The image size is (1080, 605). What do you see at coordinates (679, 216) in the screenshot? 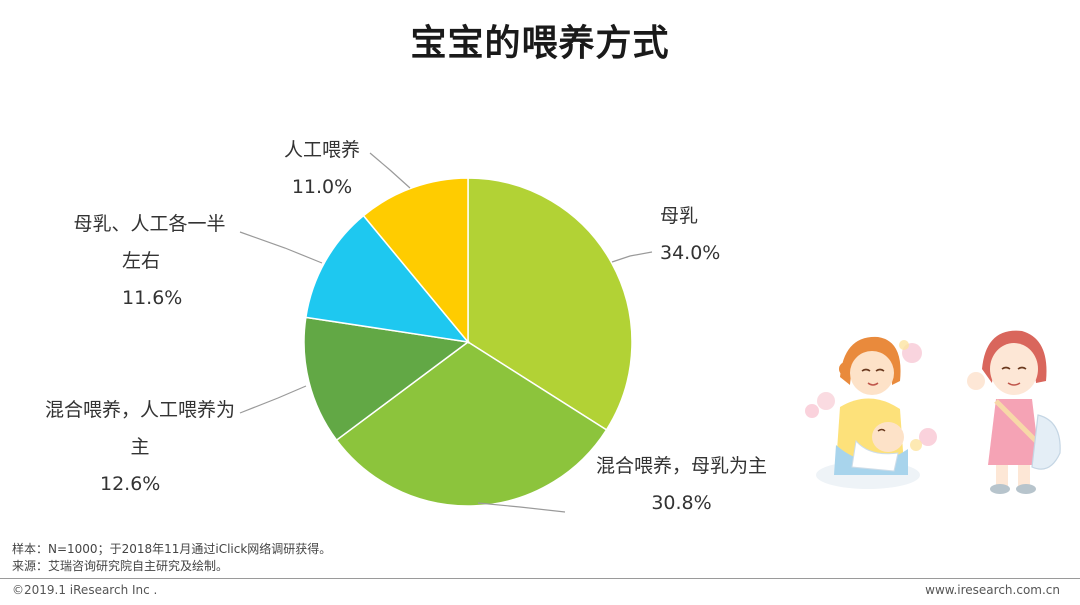
I see `label-breast-name: 母乳` at bounding box center [679, 216].